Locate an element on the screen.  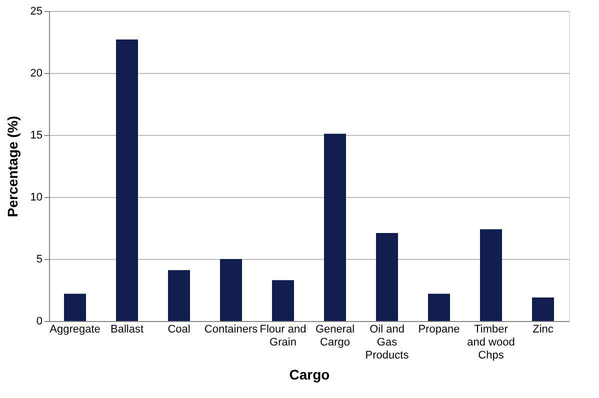
y-tick-label: 20 is located at coordinates (36, 74).